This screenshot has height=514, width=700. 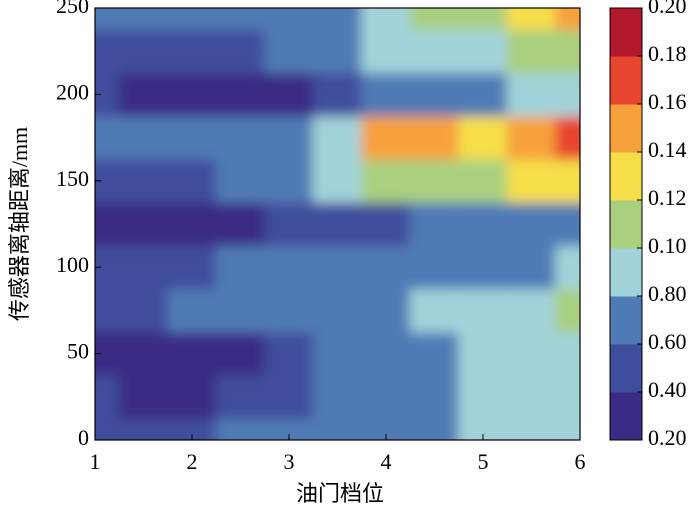 What do you see at coordinates (192, 461) in the screenshot?
I see `x-tick-label: 2` at bounding box center [192, 461].